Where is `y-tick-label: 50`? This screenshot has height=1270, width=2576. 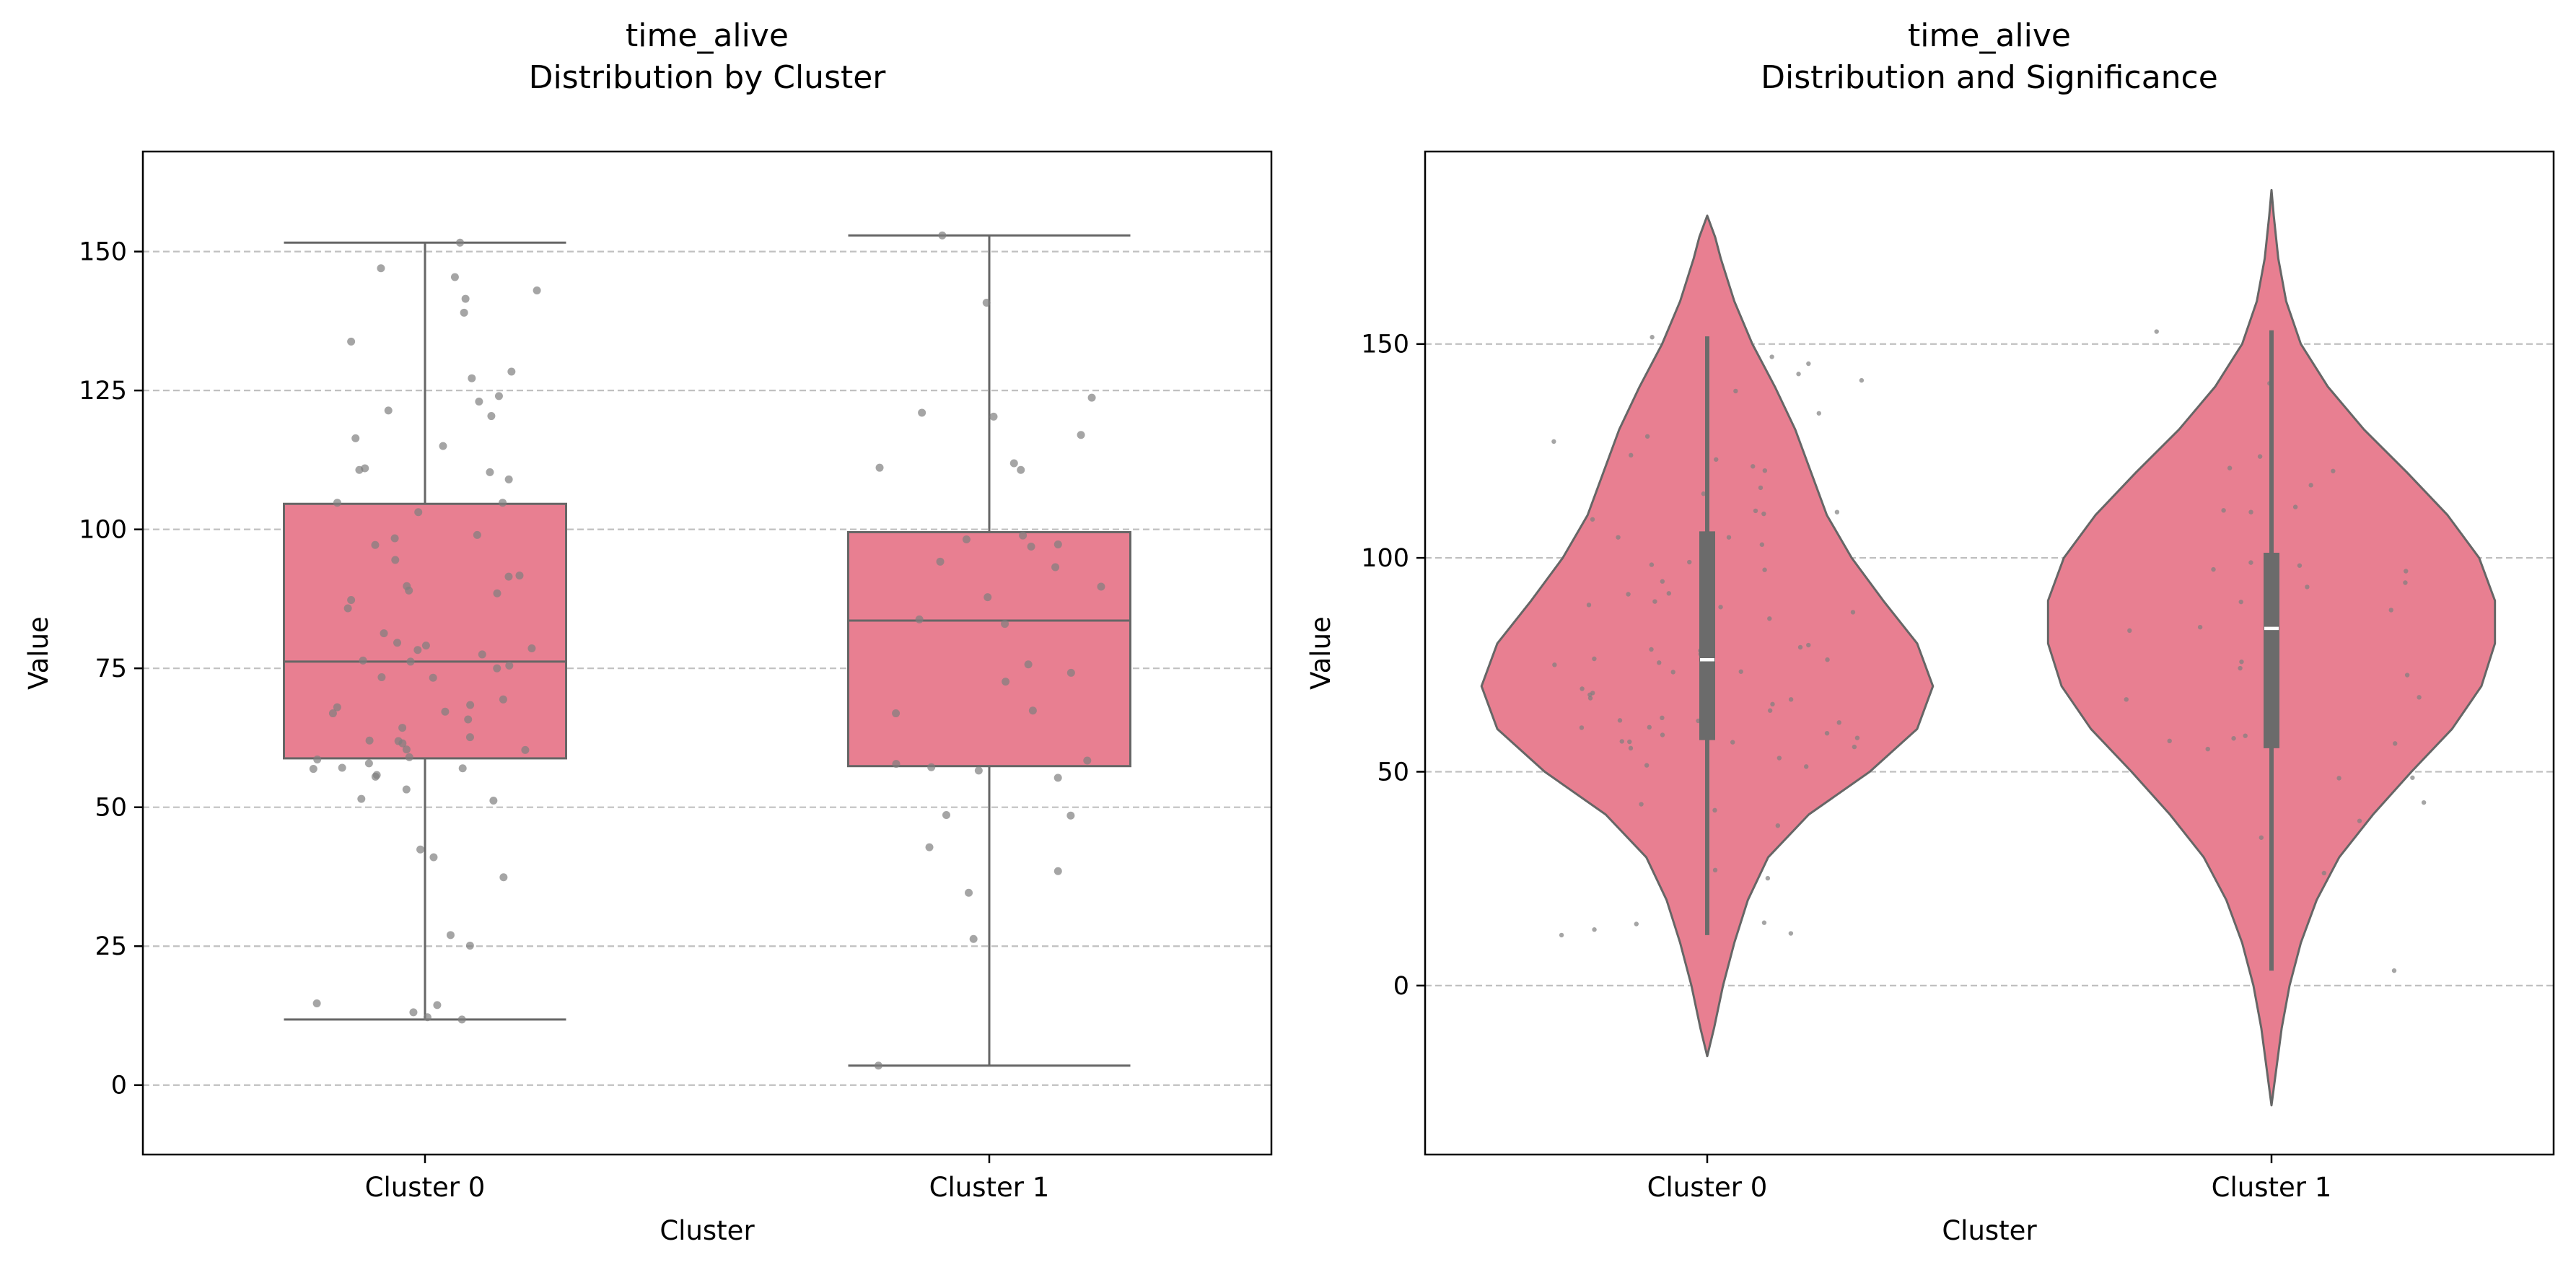
y-tick-label: 50 is located at coordinates (1393, 772).